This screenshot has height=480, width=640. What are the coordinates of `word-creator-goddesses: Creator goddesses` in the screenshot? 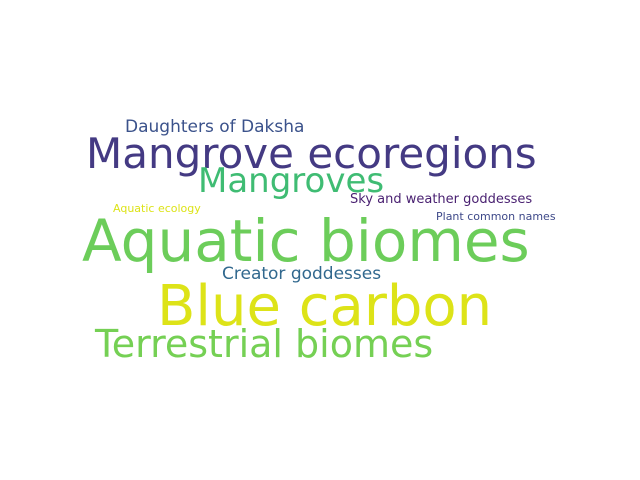 It's located at (302, 274).